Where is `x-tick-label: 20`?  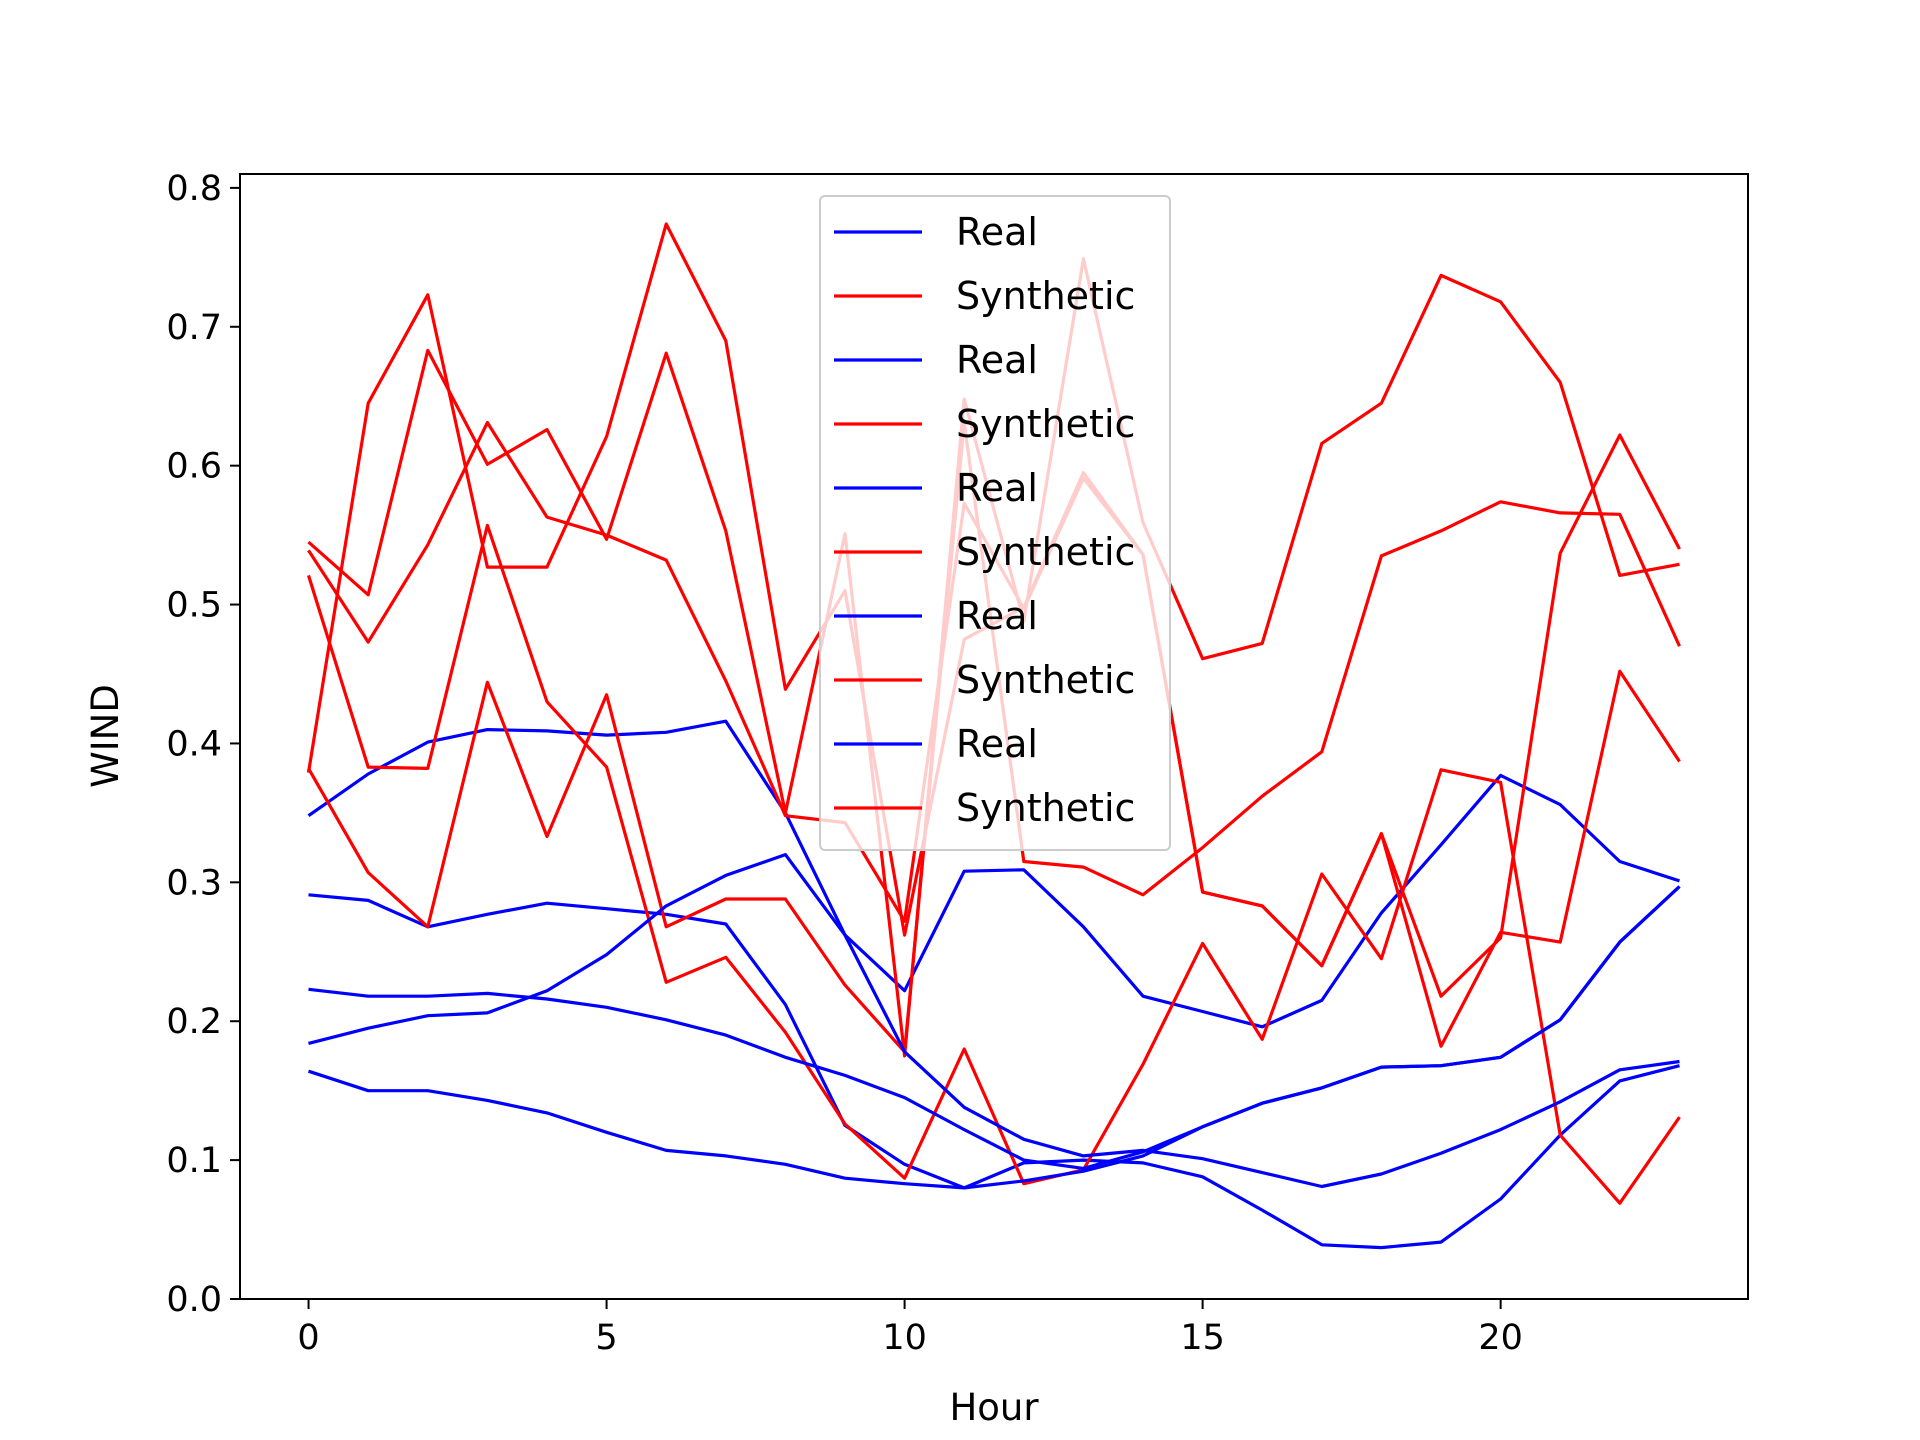
x-tick-label: 20 is located at coordinates (1500, 1338).